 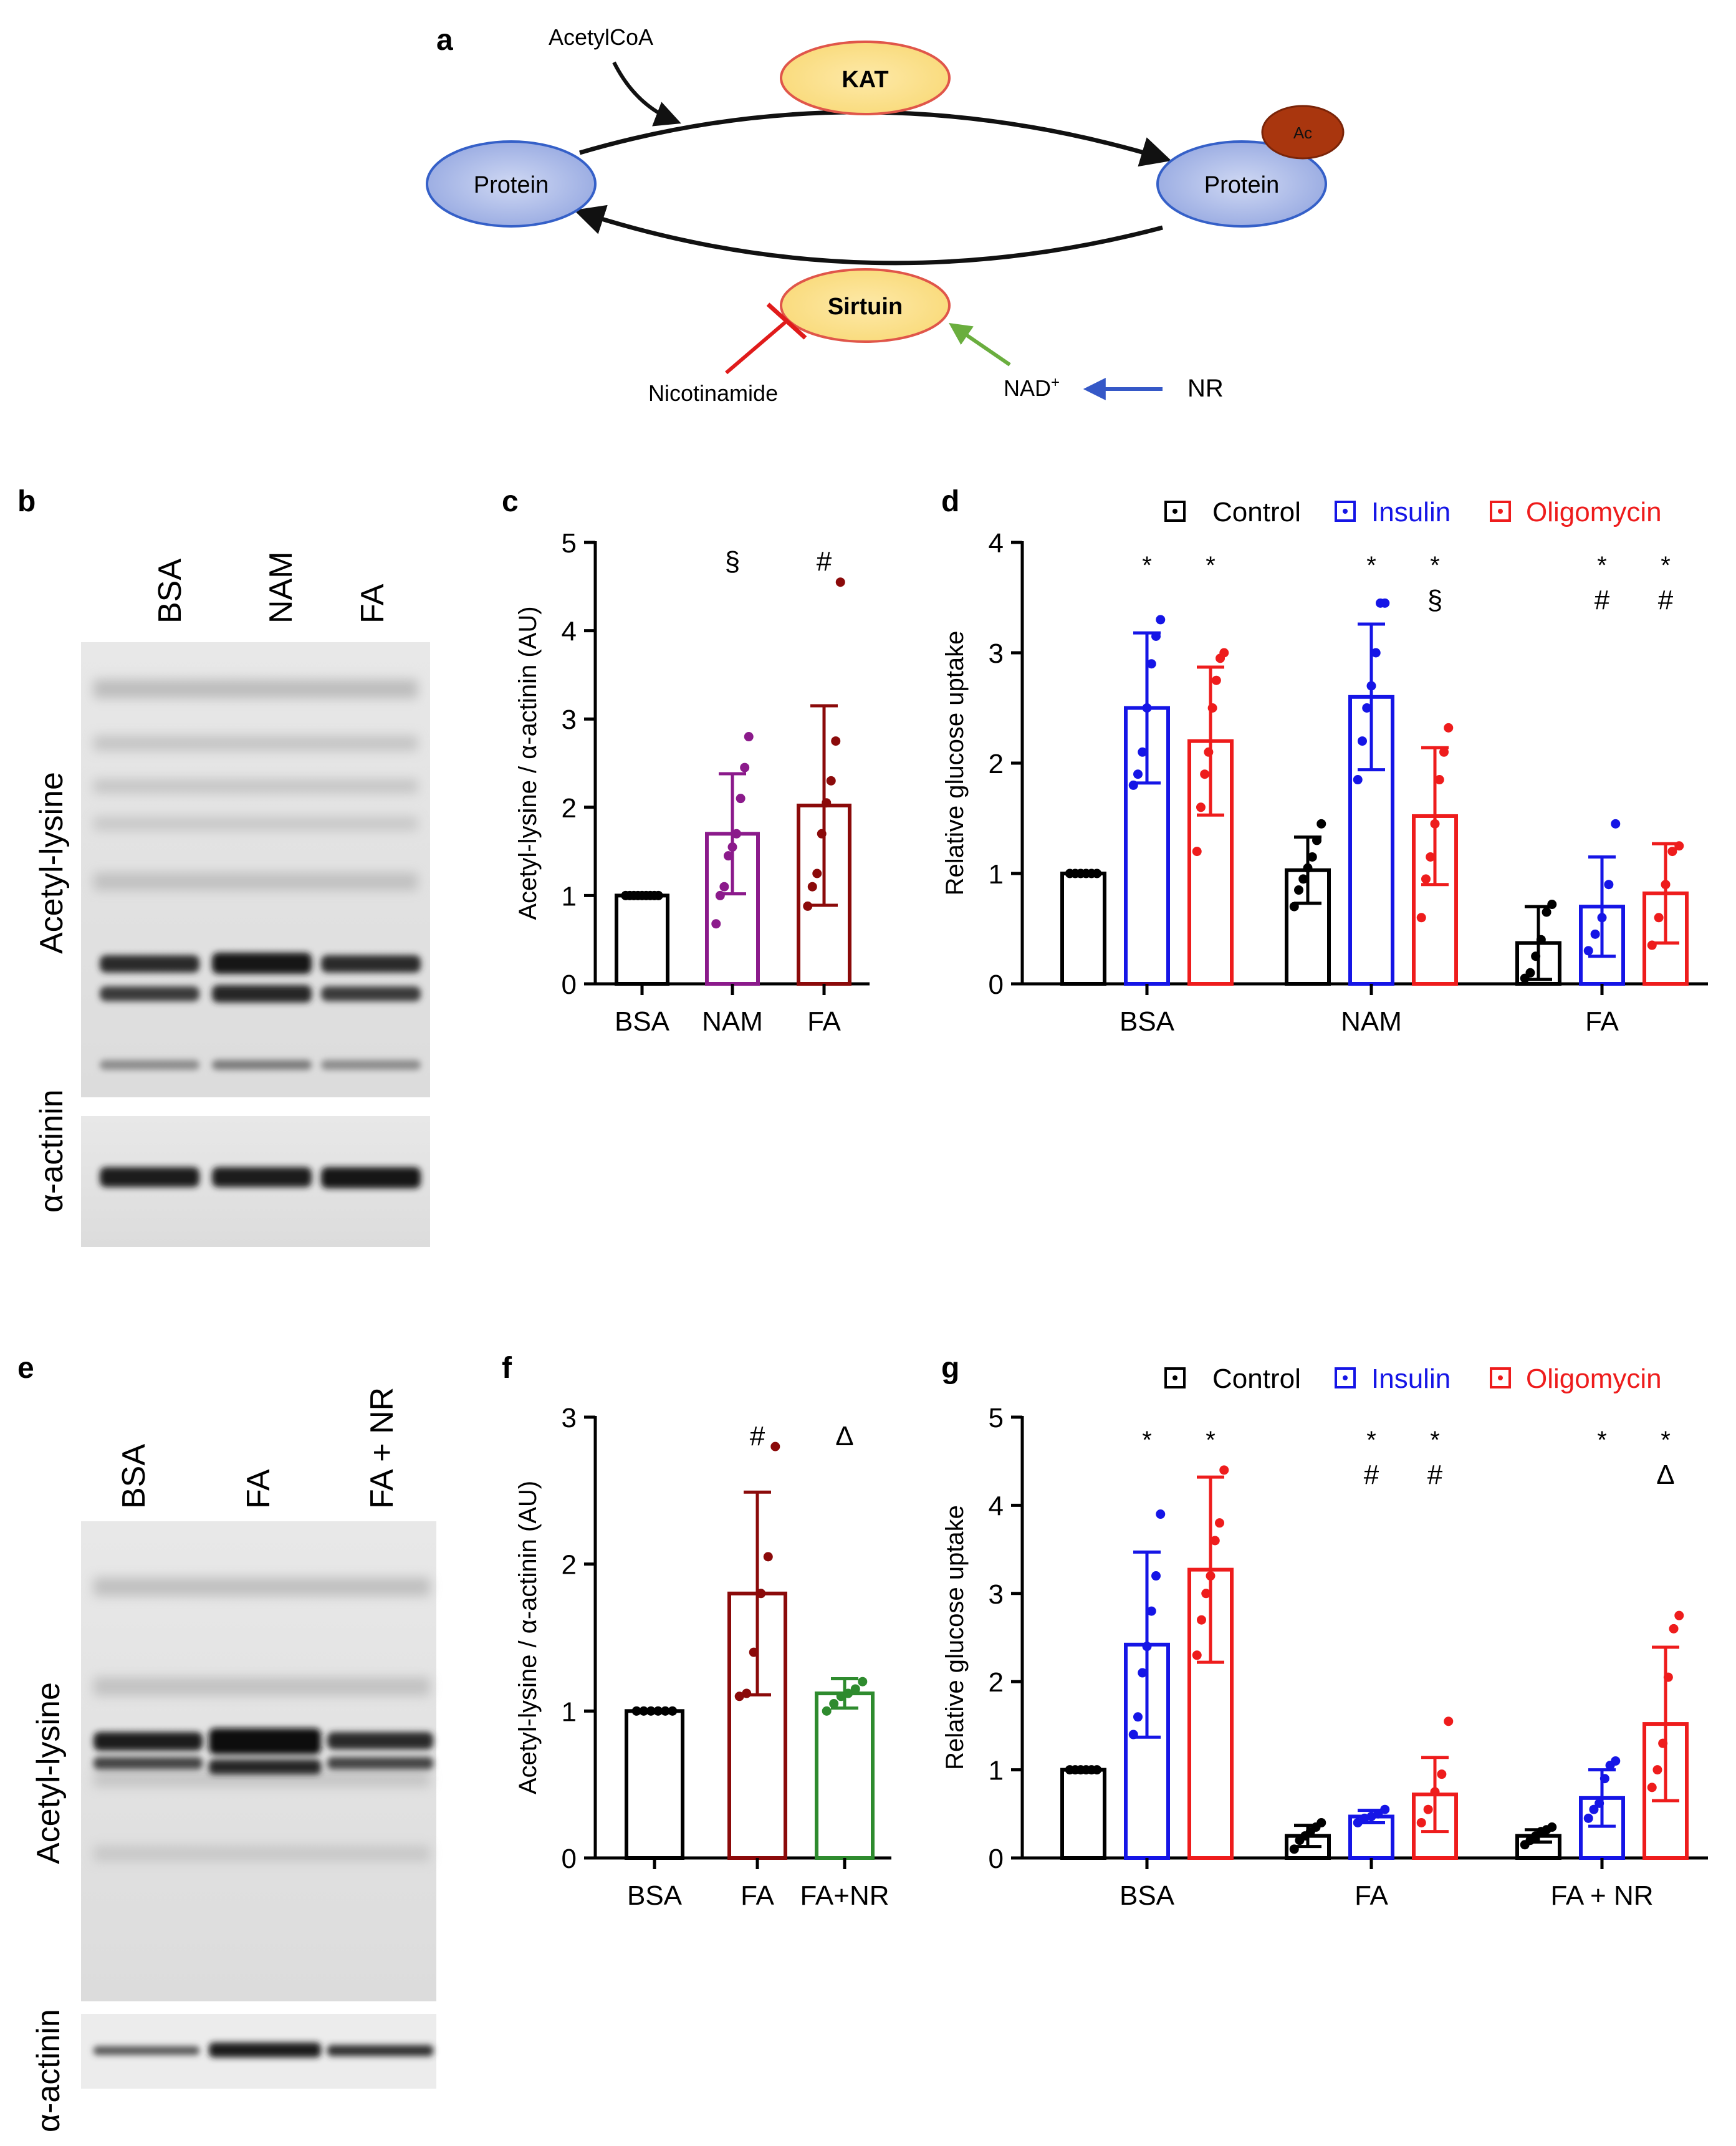 What do you see at coordinates (1371, 1021) in the screenshot?
I see `chart-d-xtick-label: NAM` at bounding box center [1371, 1021].